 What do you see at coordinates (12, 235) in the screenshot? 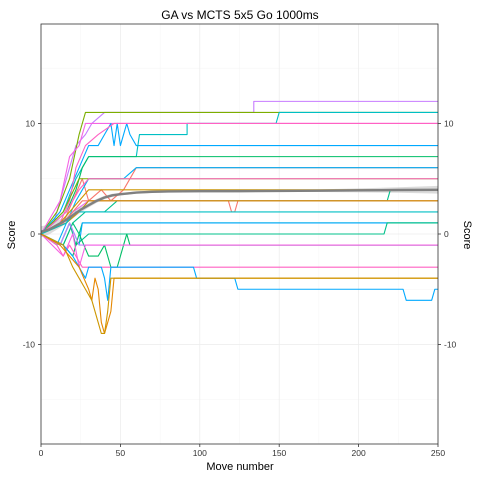
I see `y-axis-label: Score` at bounding box center [12, 235].